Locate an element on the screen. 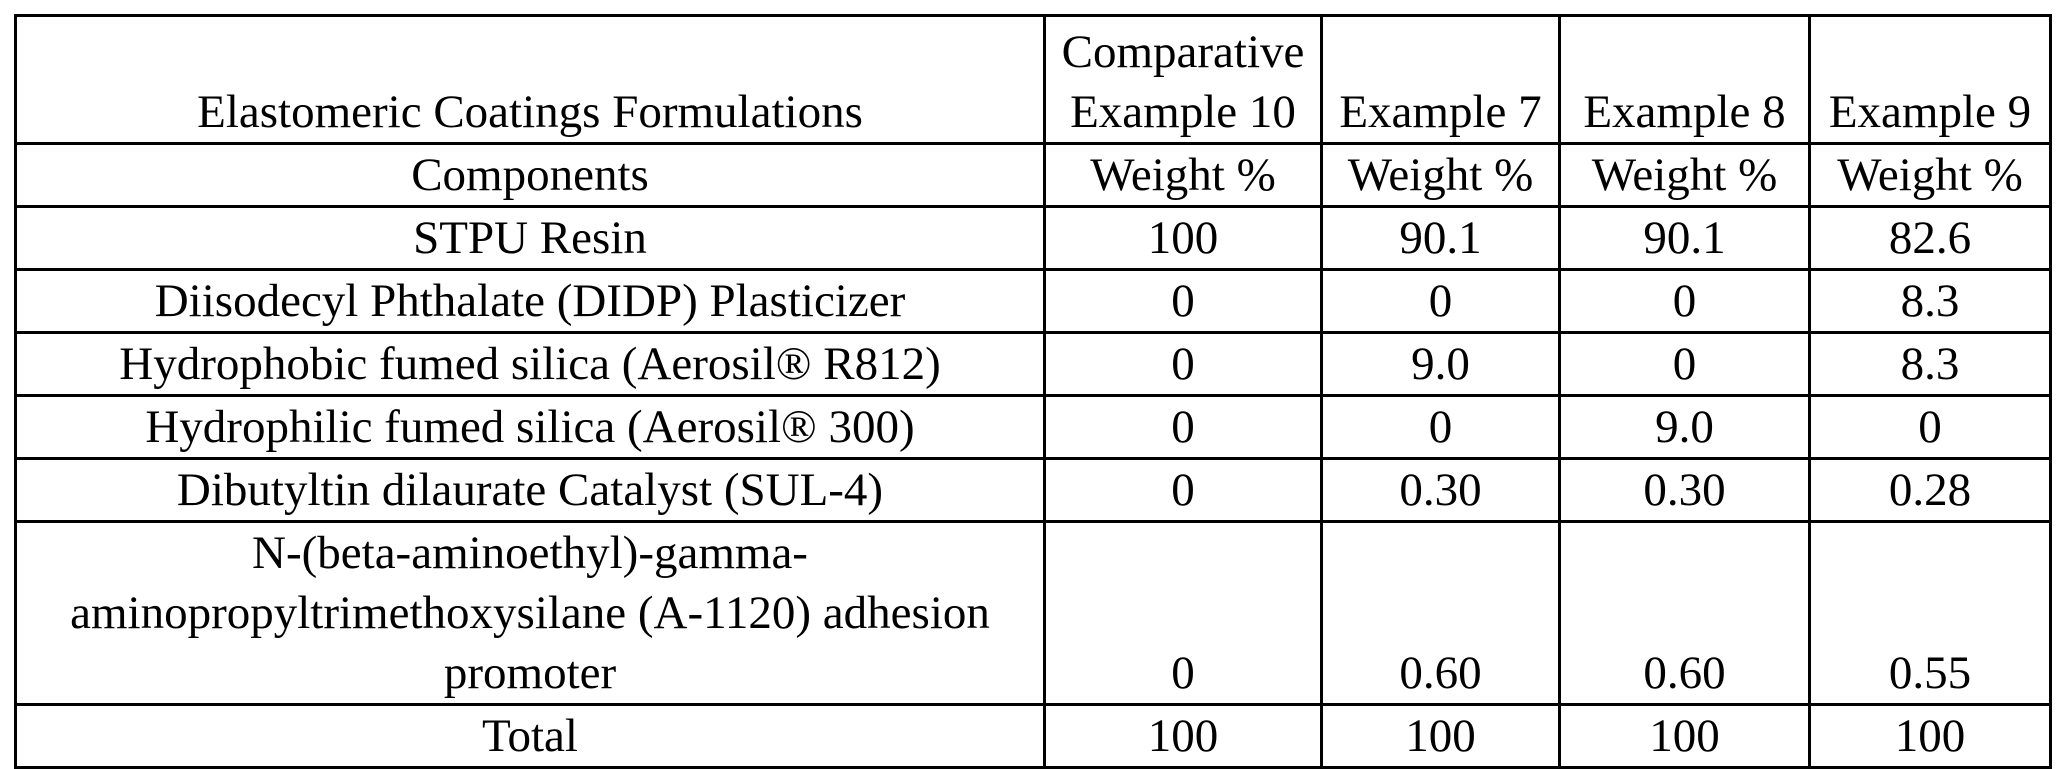  total-label: Total is located at coordinates (530, 736).